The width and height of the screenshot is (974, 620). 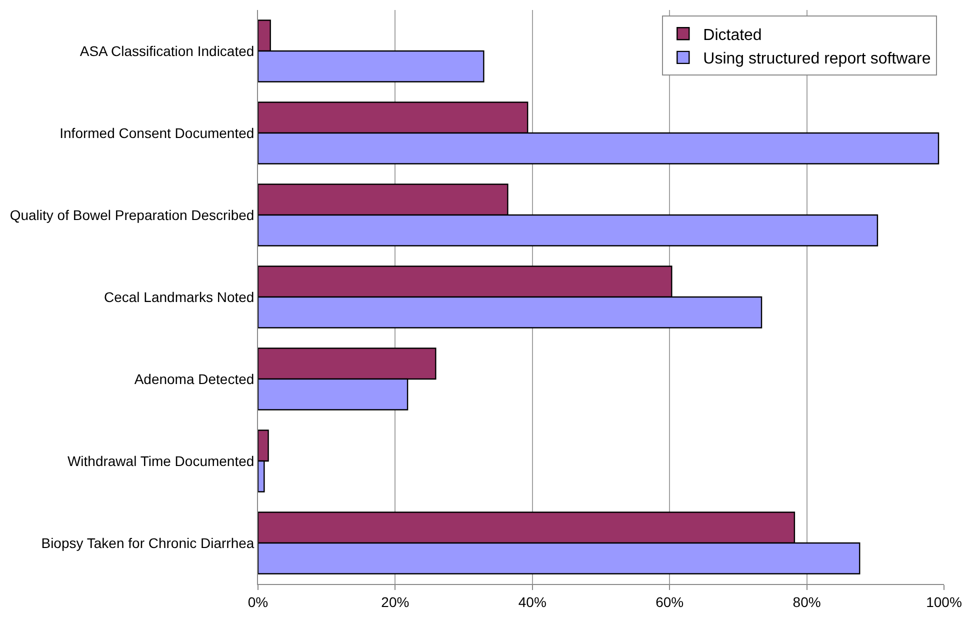 I want to click on x-tick-label: 60%, so click(x=670, y=602).